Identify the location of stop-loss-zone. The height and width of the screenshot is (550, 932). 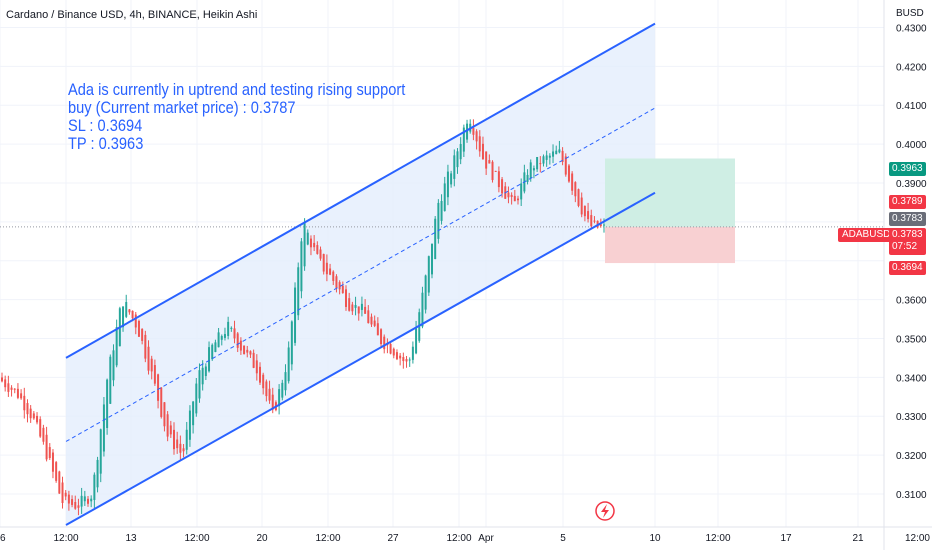
(670, 245).